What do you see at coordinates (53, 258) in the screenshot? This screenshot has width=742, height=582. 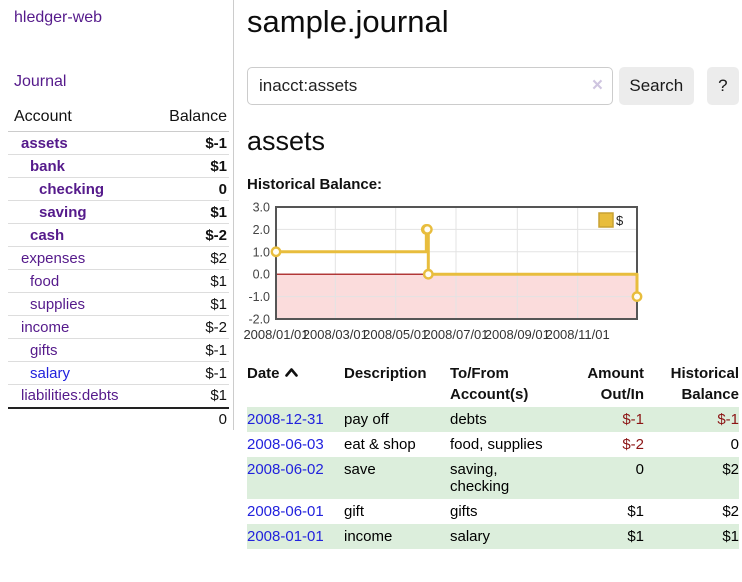 I see `account-link-expenses: expenses` at bounding box center [53, 258].